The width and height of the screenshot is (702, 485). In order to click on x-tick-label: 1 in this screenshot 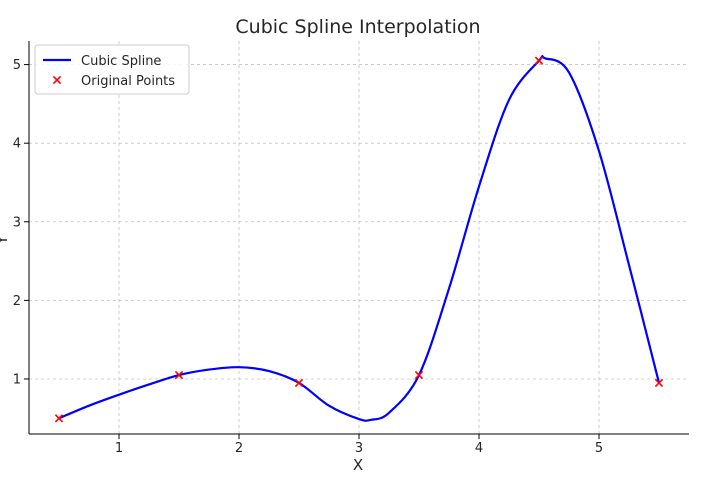, I will do `click(119, 448)`.